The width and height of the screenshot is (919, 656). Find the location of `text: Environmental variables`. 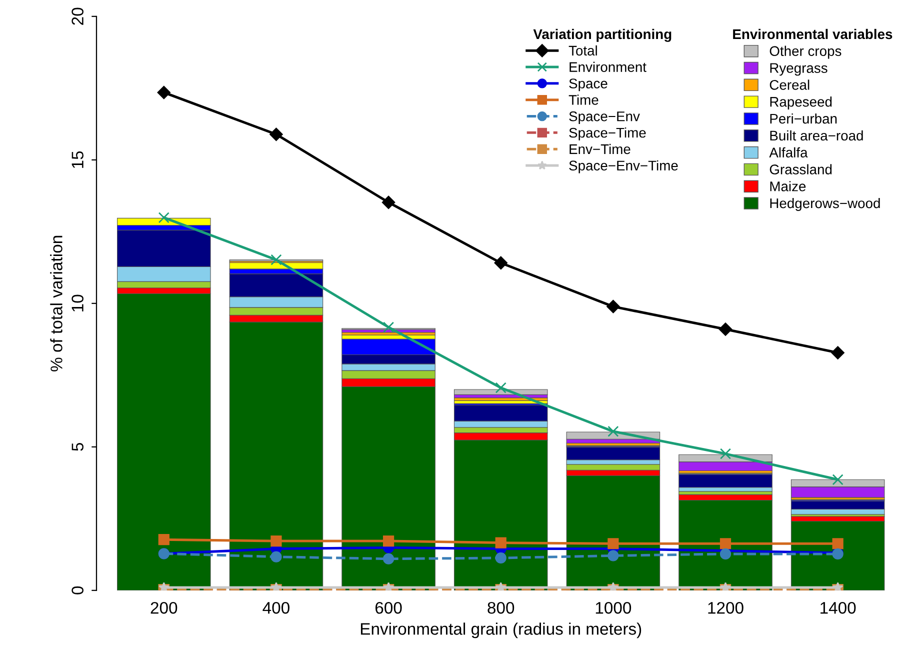

text: Environmental variables is located at coordinates (812, 34).